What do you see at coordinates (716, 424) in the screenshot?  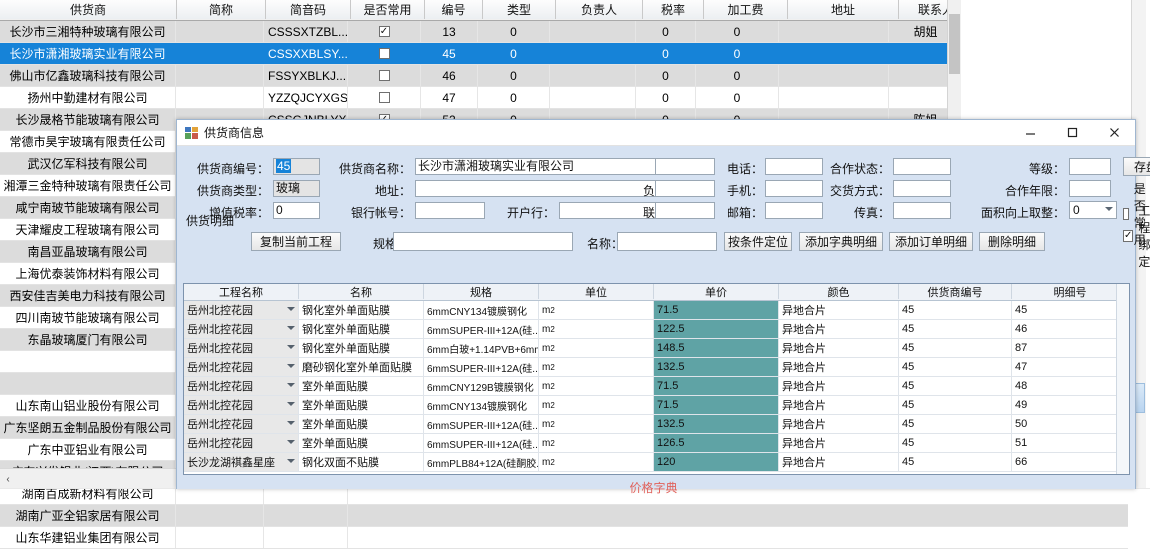 I see `cell-price: 132.5` at bounding box center [716, 424].